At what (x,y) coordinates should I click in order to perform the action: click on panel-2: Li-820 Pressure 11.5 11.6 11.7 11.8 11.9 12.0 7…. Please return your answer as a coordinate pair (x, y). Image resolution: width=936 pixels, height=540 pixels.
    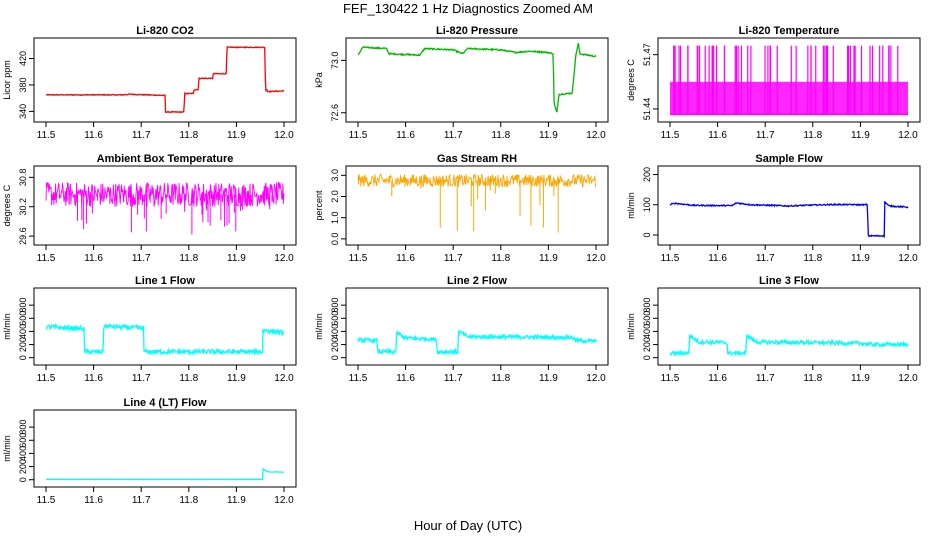
    Looking at the image, I should click on (461, 83).